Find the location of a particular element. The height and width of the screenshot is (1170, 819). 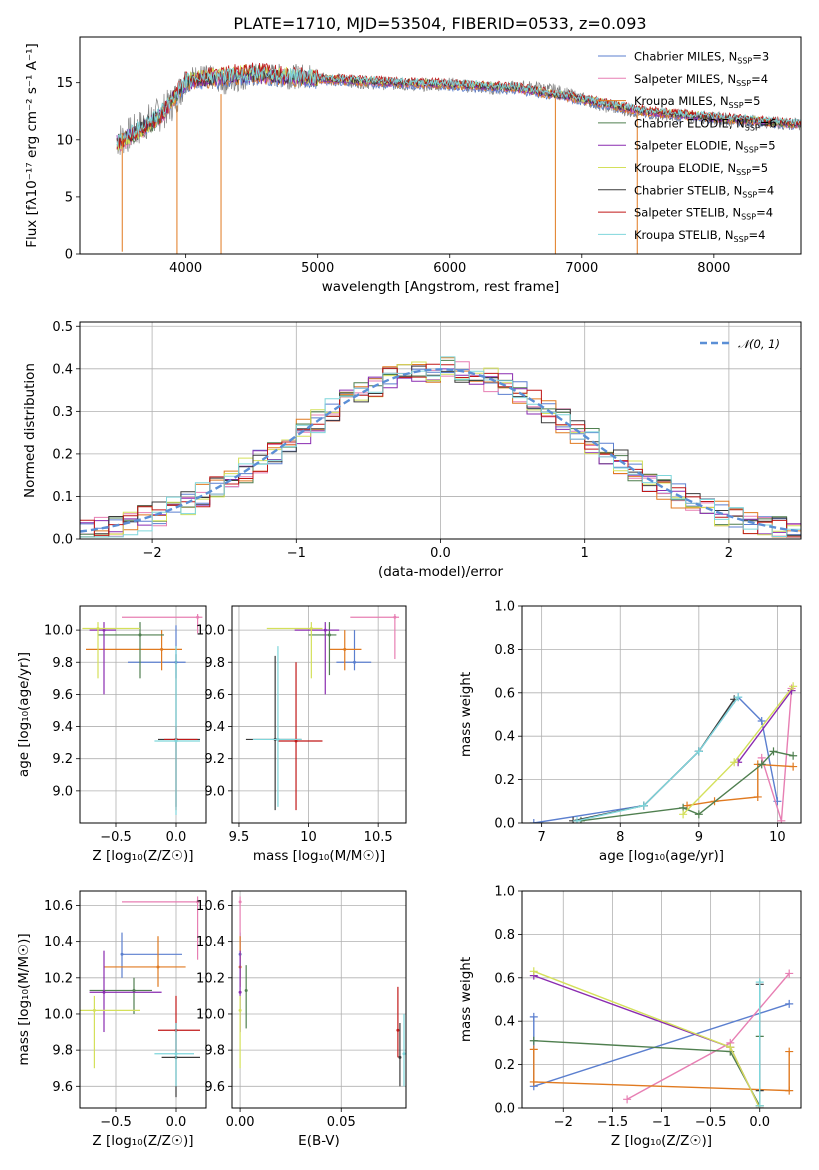

x-tick-label: 8 is located at coordinates (620, 837).